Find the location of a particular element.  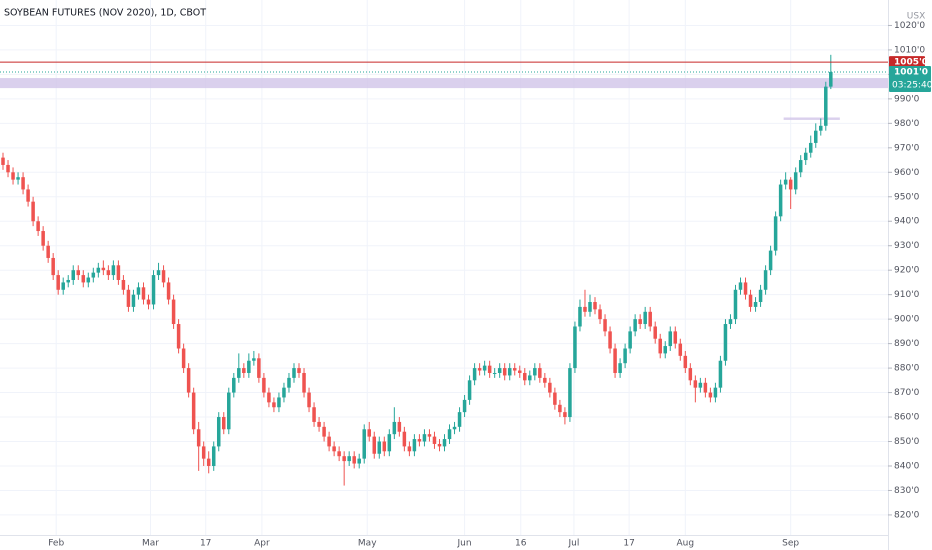

y-tick-label: 930'0 is located at coordinates (907, 246).